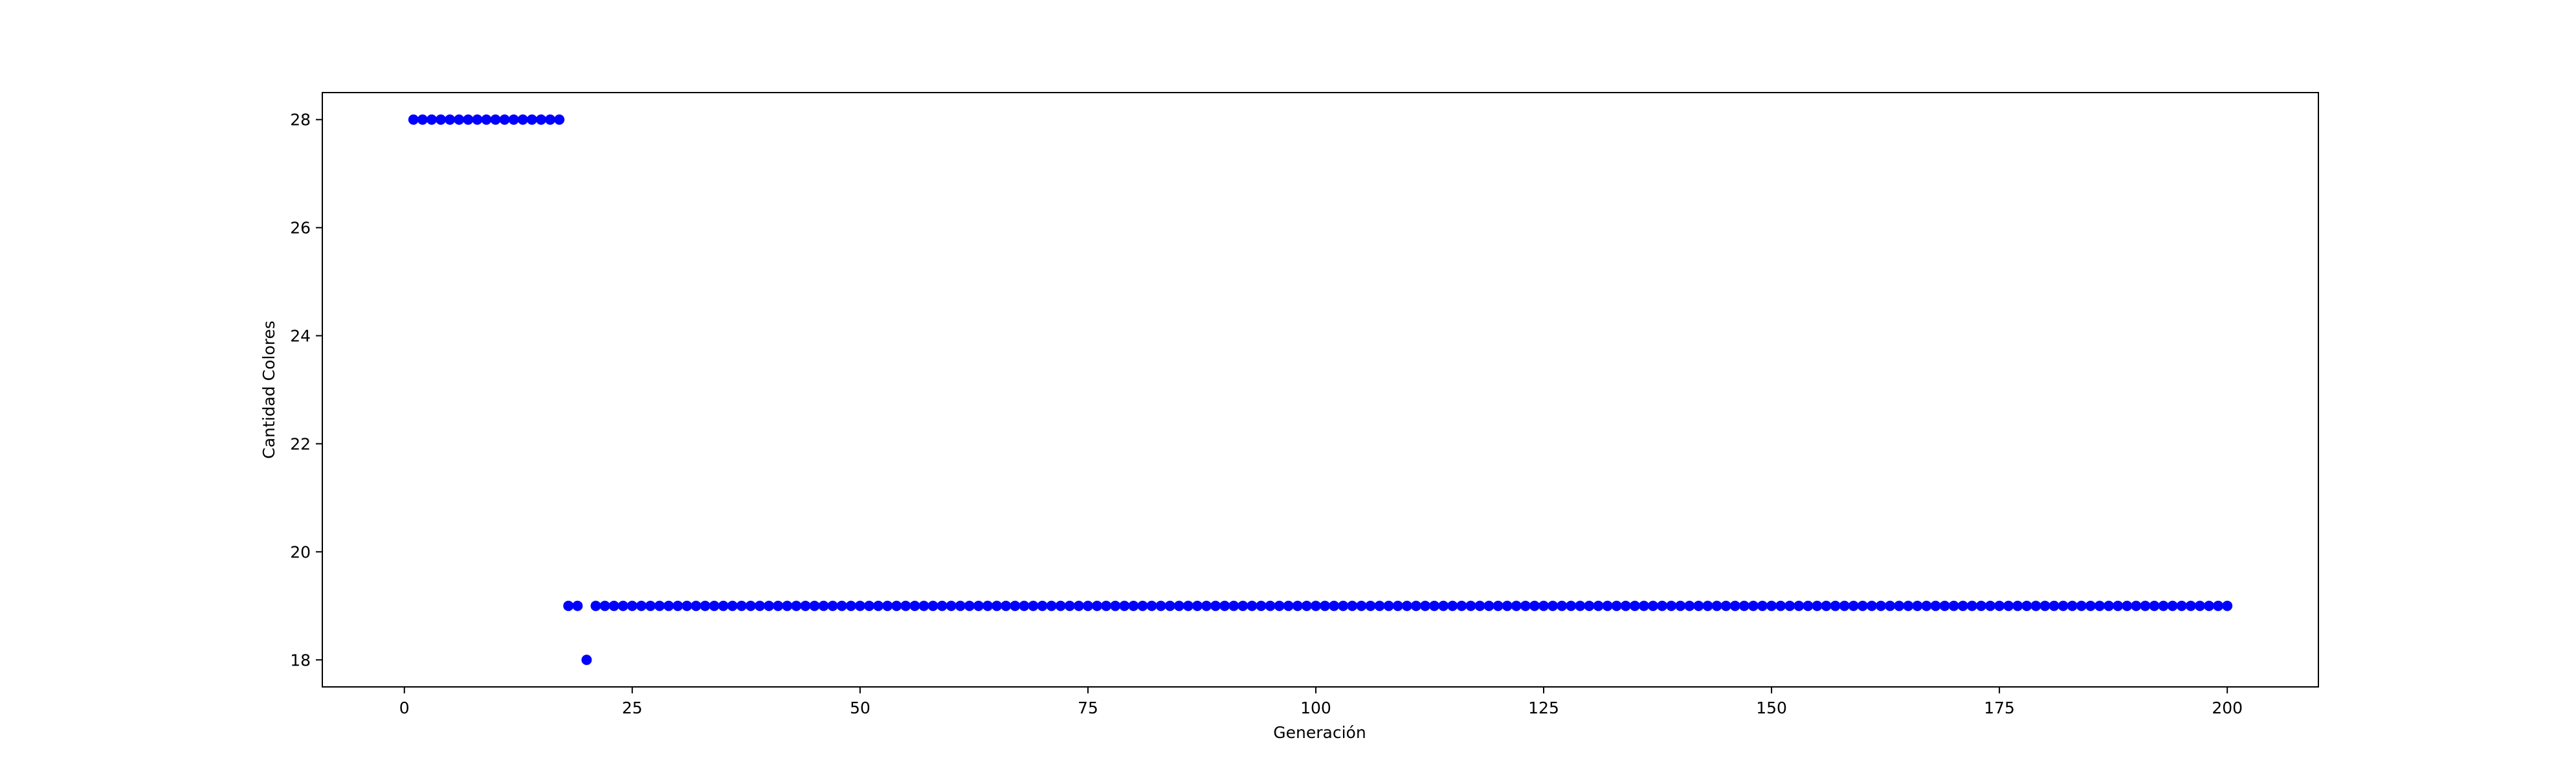  Describe the element at coordinates (300, 336) in the screenshot. I see `y-tick-label: 24` at that location.